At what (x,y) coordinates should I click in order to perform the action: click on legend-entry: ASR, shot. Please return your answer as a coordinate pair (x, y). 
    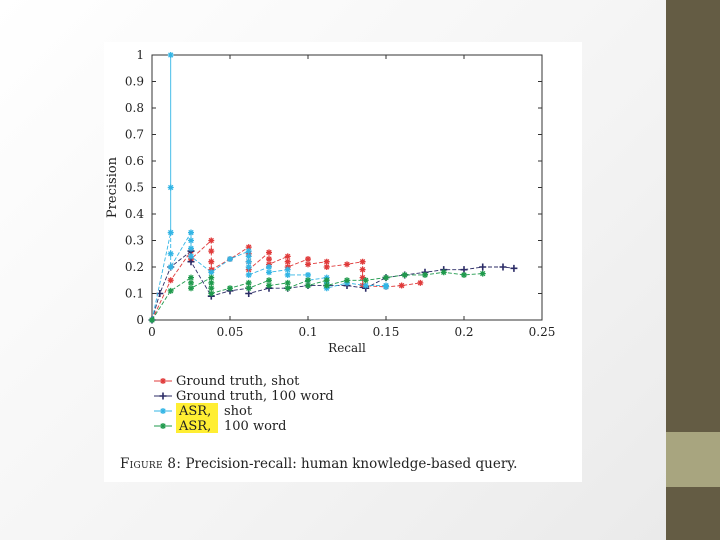
    Looking at the image, I should click on (203, 411).